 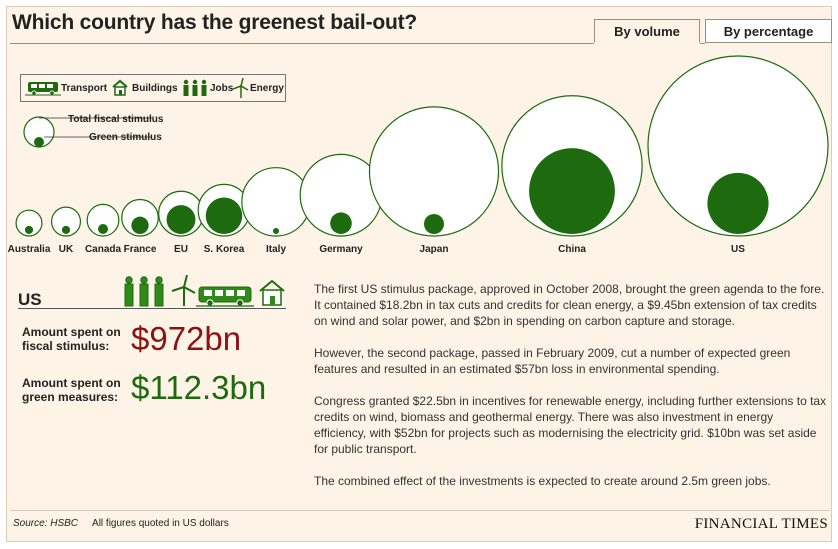 What do you see at coordinates (224, 215) in the screenshot?
I see `green-stimulus-bubble-s-korea` at bounding box center [224, 215].